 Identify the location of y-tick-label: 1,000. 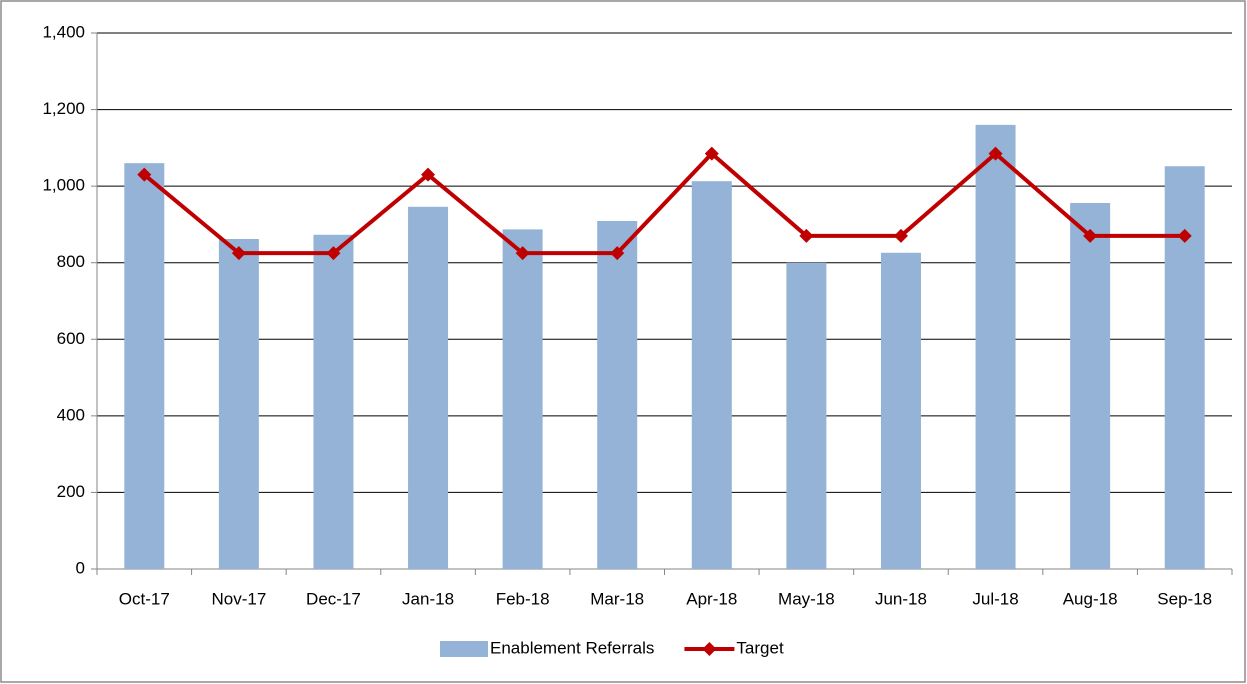
(63, 185).